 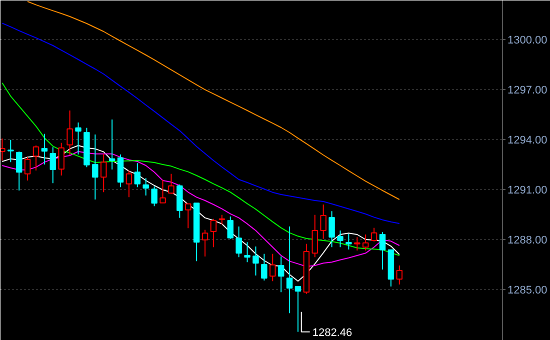 What do you see at coordinates (528, 190) in the screenshot?
I see `y-tick-label: 1291.00` at bounding box center [528, 190].